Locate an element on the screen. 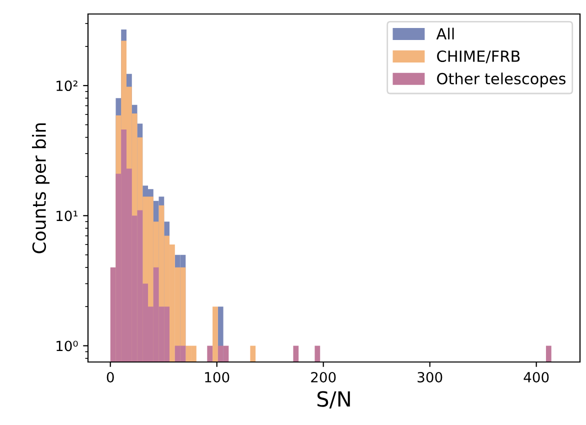 This screenshot has width=586, height=425. x-axis-title: S/N is located at coordinates (333, 399).